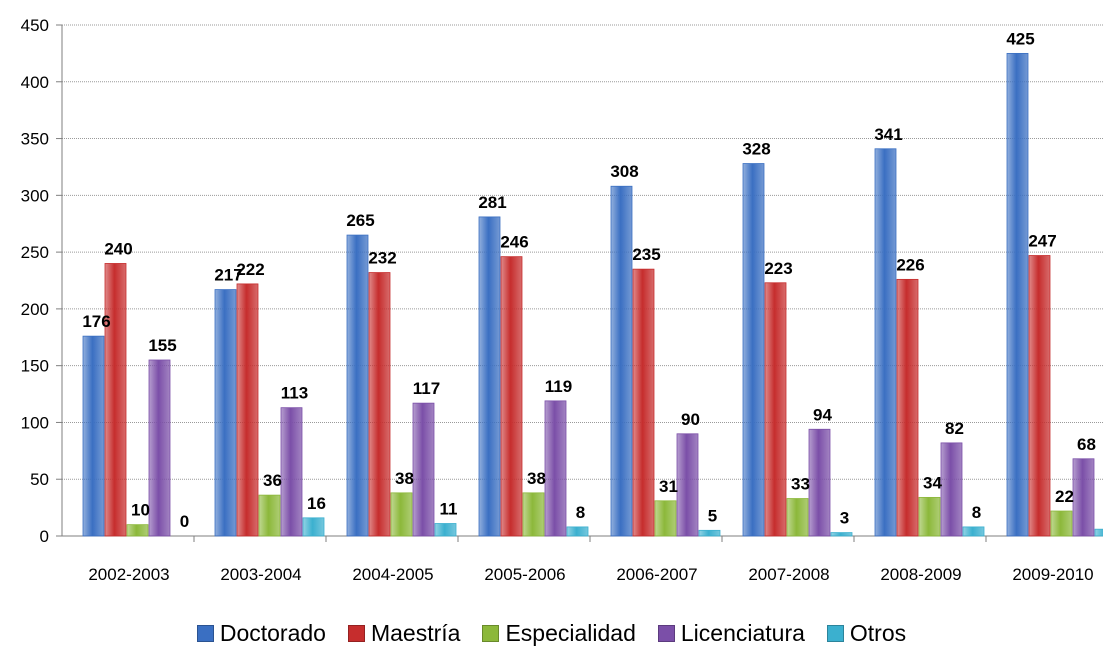 This screenshot has height=663, width=1103. What do you see at coordinates (844, 518) in the screenshot?
I see `data-label: 3` at bounding box center [844, 518].